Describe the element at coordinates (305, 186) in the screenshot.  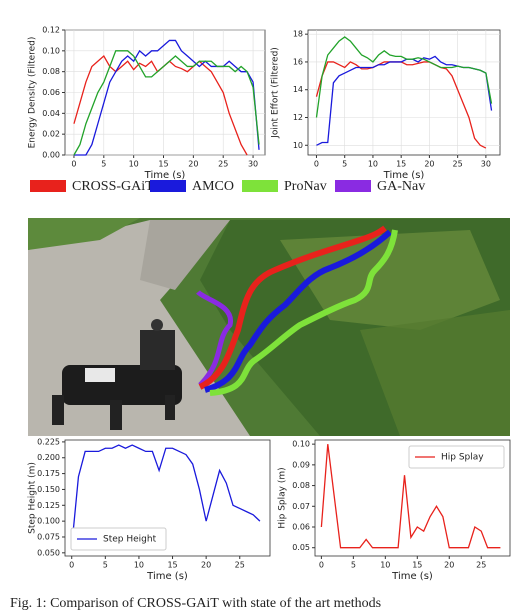
I see `legend-label: ProNav` at that location.